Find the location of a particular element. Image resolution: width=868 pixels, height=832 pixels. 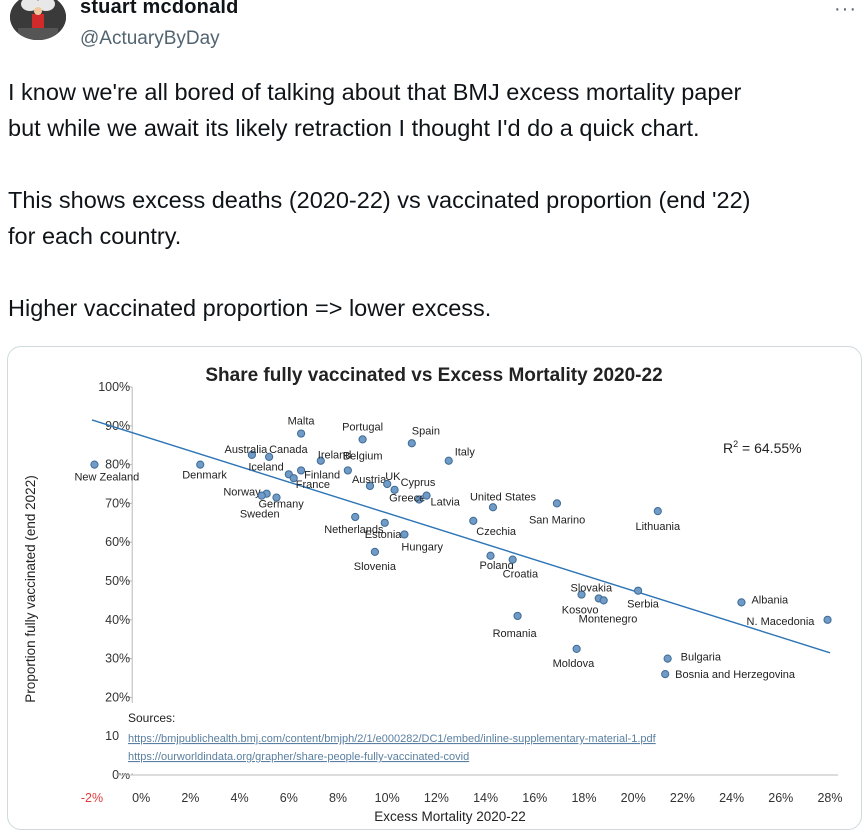

point-label: Germany is located at coordinates (282, 505).